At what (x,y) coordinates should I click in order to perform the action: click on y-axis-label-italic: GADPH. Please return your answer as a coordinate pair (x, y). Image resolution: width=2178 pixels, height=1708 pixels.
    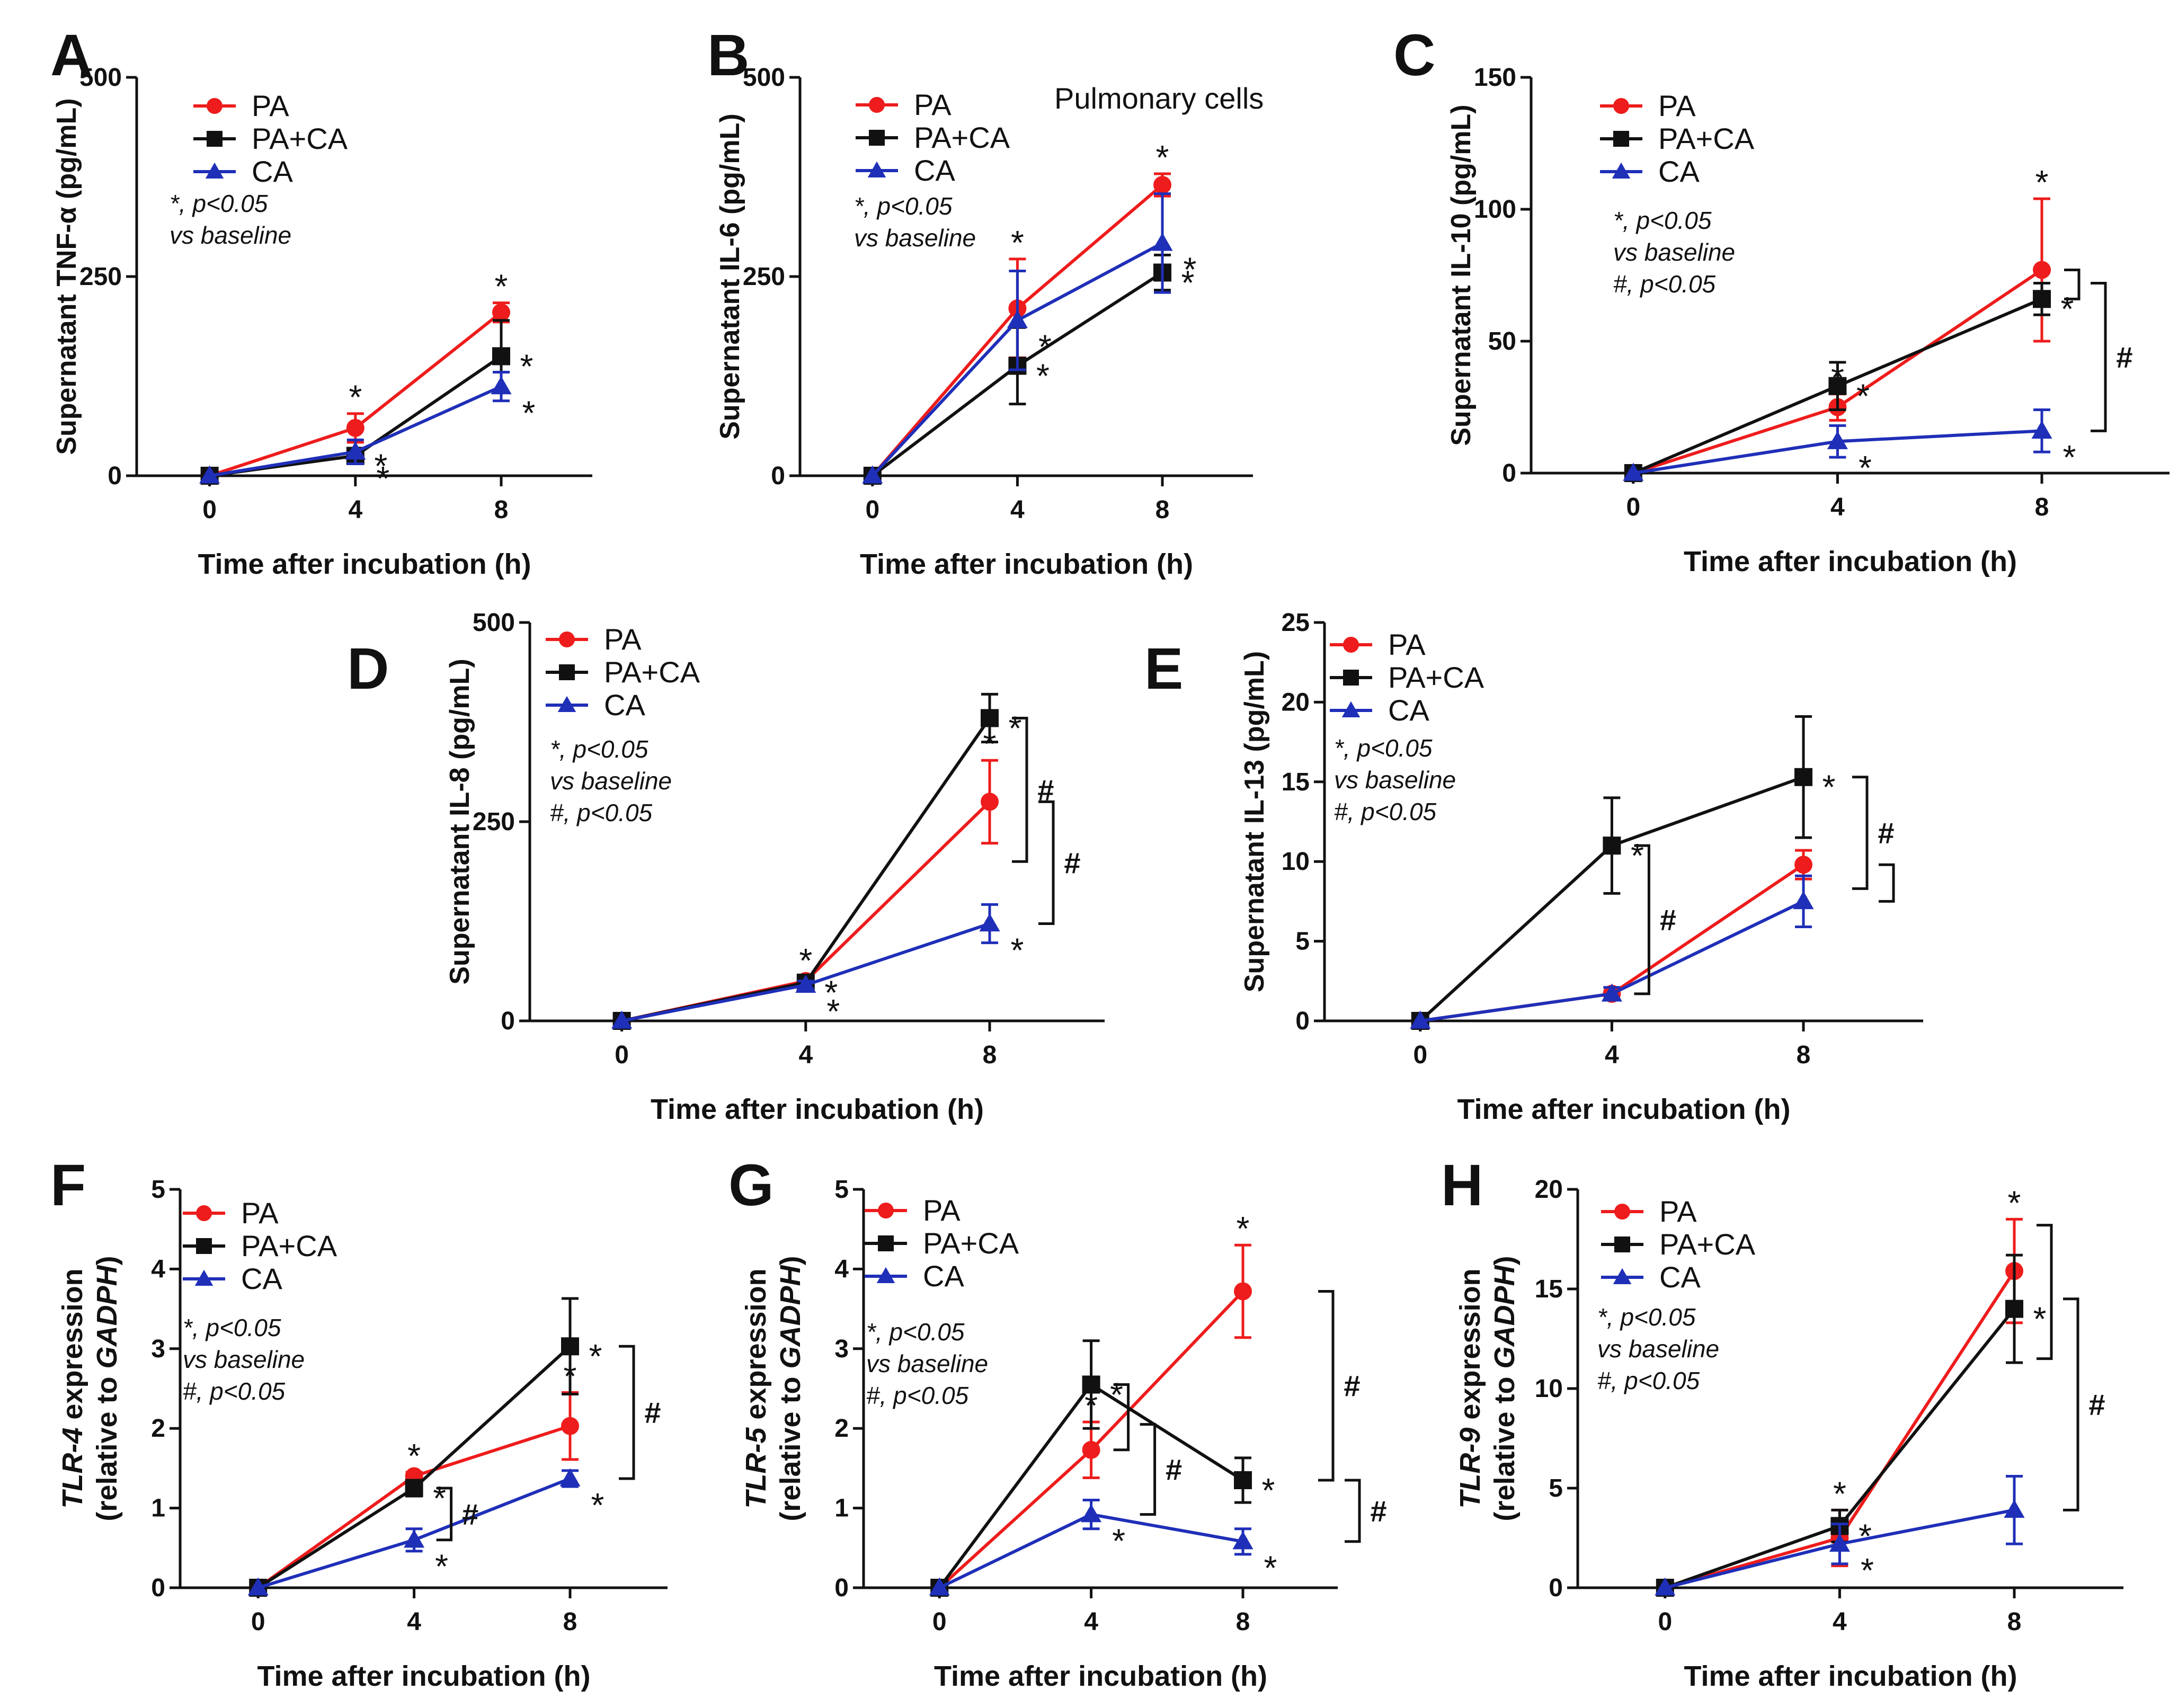
    Looking at the image, I should click on (1505, 1316).